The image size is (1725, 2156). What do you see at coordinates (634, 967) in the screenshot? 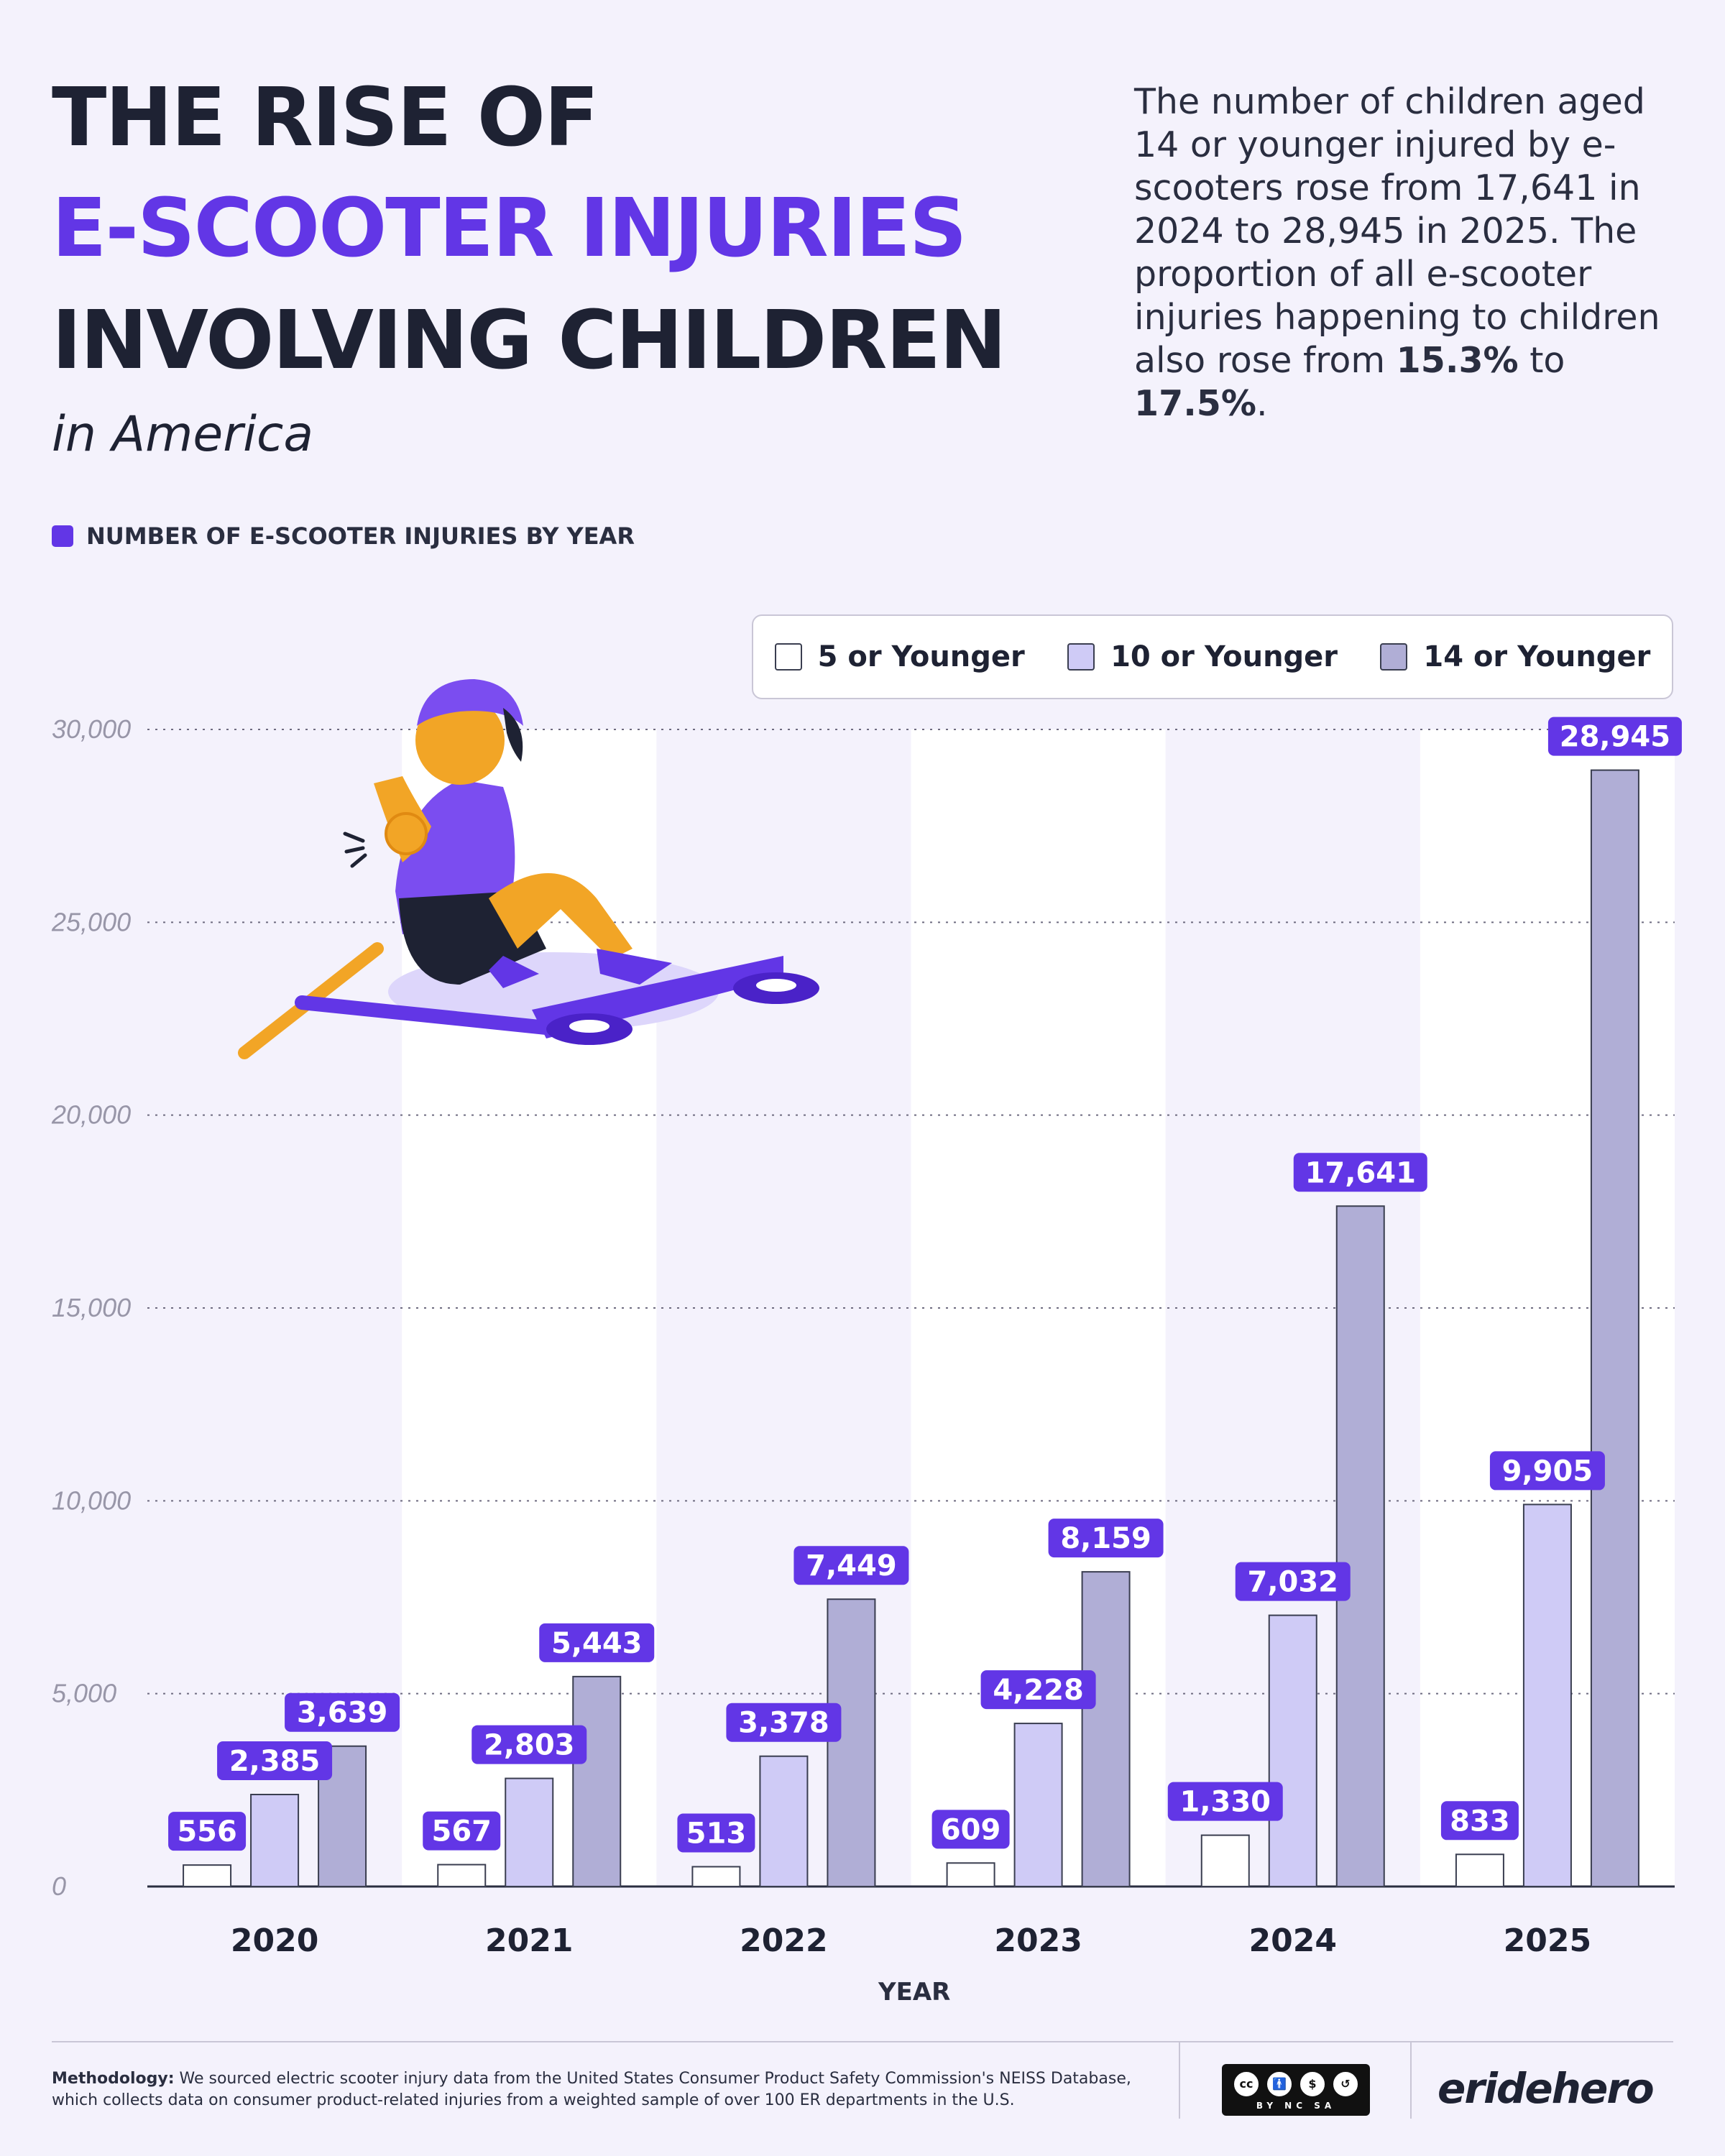
I see `shoe-right-shape` at bounding box center [634, 967].